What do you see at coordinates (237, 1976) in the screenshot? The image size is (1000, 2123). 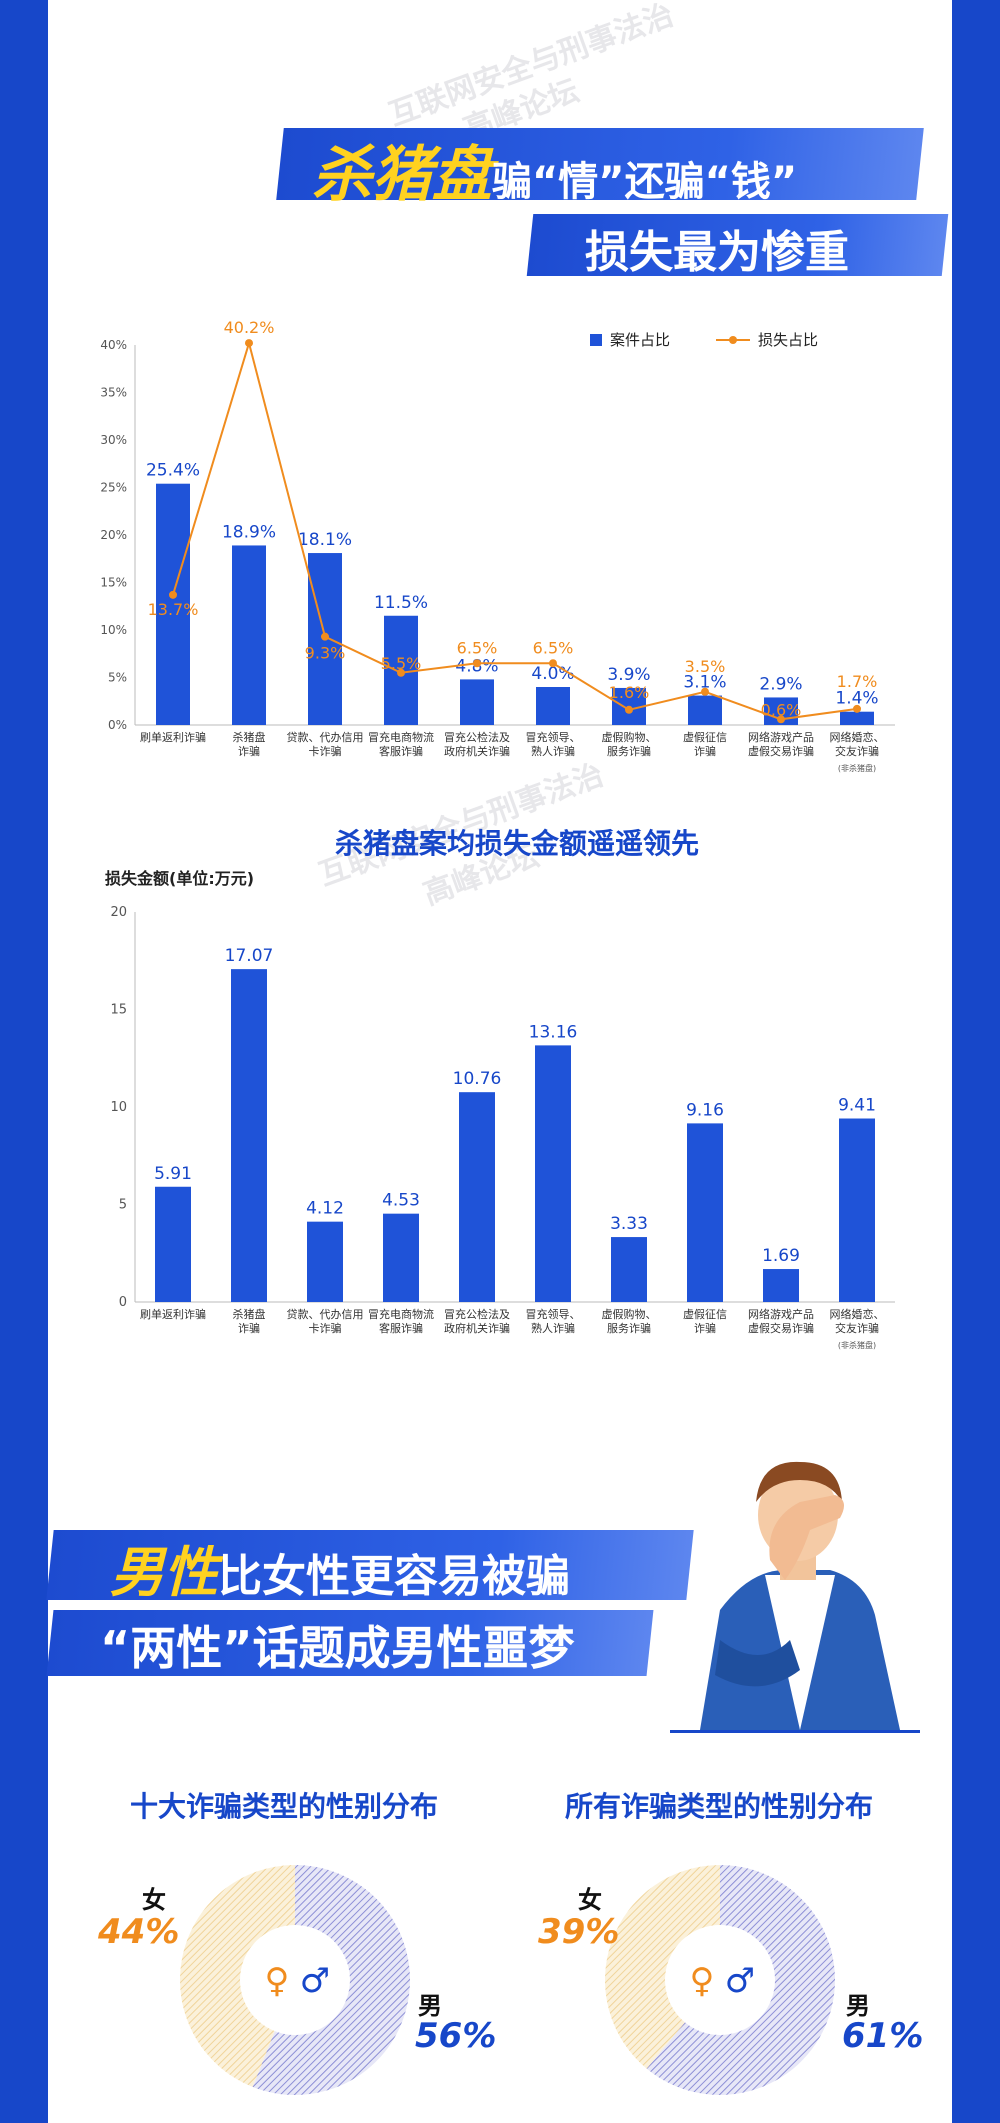 I see `female-slice` at bounding box center [237, 1976].